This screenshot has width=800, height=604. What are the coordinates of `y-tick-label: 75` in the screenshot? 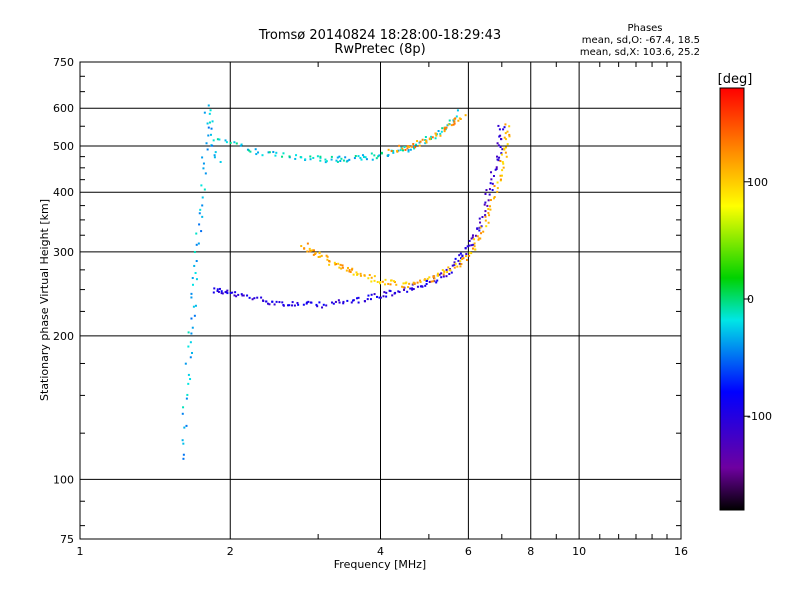 It's located at (67, 539).